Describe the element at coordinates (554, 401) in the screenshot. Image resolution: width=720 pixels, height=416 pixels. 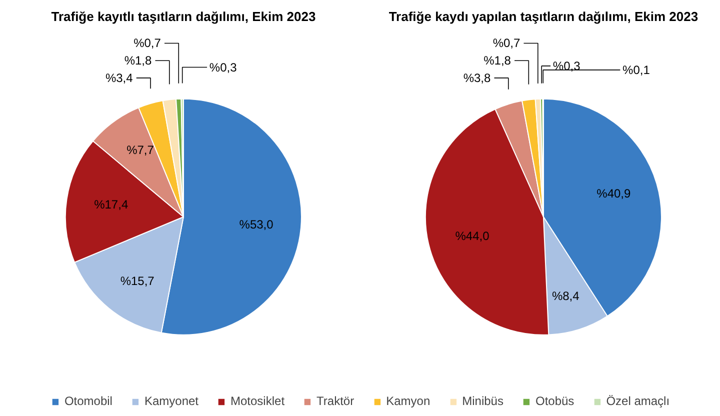
I see `legend-label: Otobüs` at that location.